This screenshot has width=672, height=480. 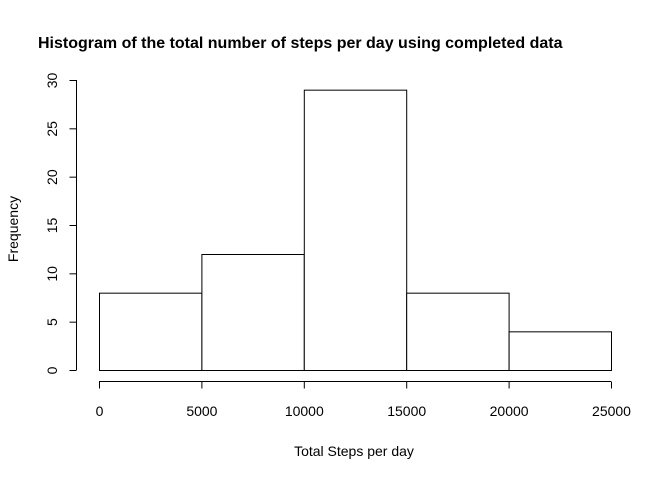 I want to click on y-tick-label: 20, so click(x=52, y=177).